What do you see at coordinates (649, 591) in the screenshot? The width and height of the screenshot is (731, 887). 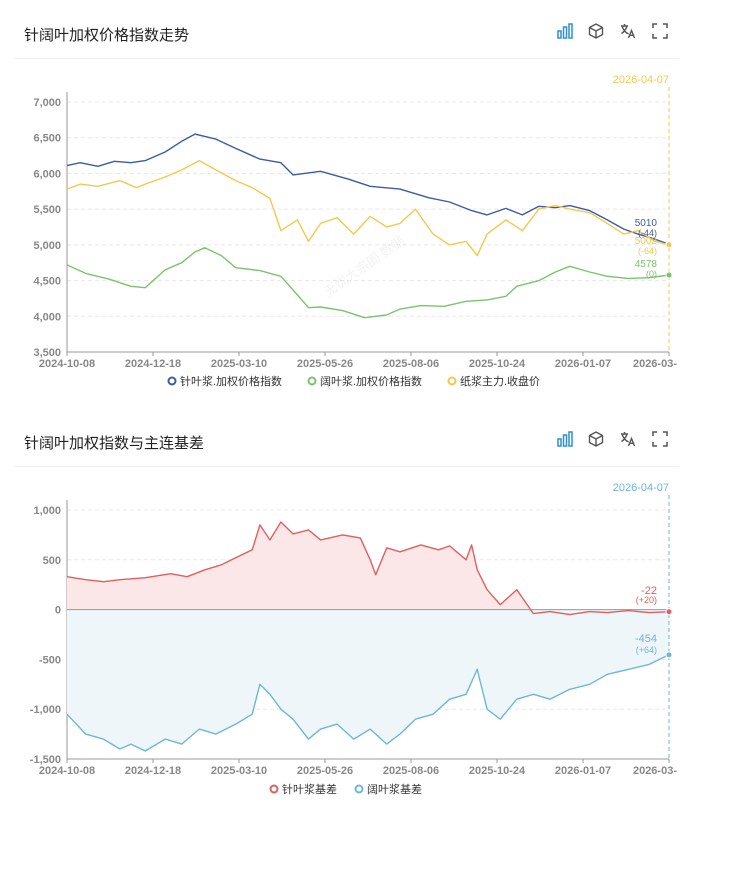 I see `series-end-value: -22` at bounding box center [649, 591].